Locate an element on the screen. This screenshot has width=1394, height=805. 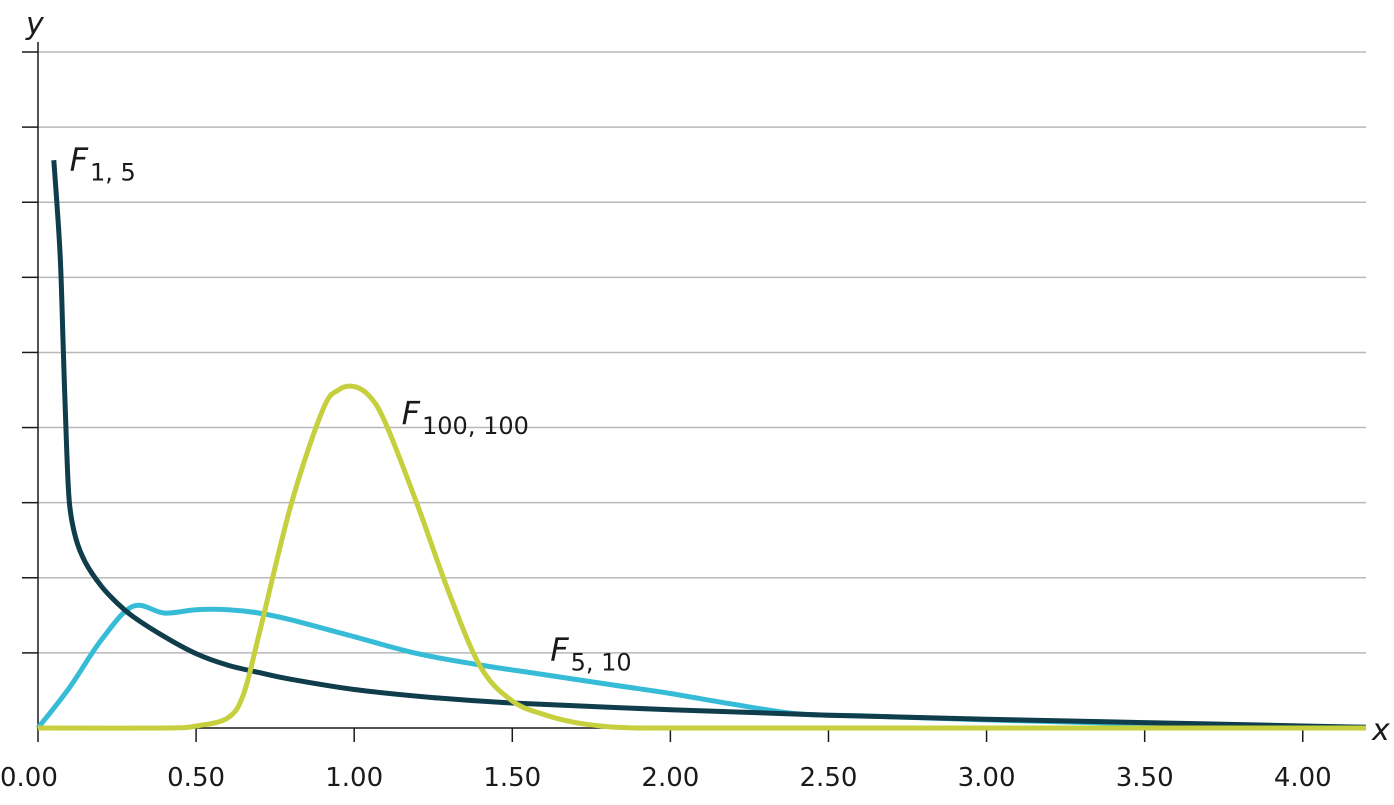
x-tick-label: 3.00 is located at coordinates (987, 778).